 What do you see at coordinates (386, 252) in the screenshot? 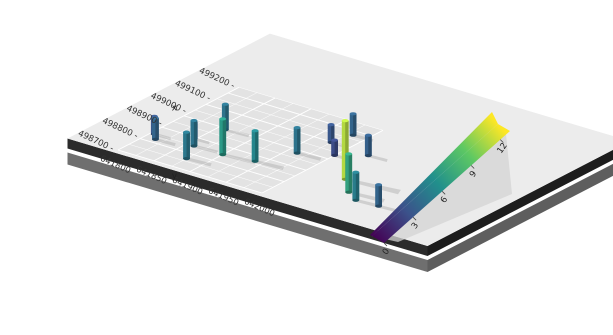
I see `colorbar-tick-label: 0` at bounding box center [386, 252].